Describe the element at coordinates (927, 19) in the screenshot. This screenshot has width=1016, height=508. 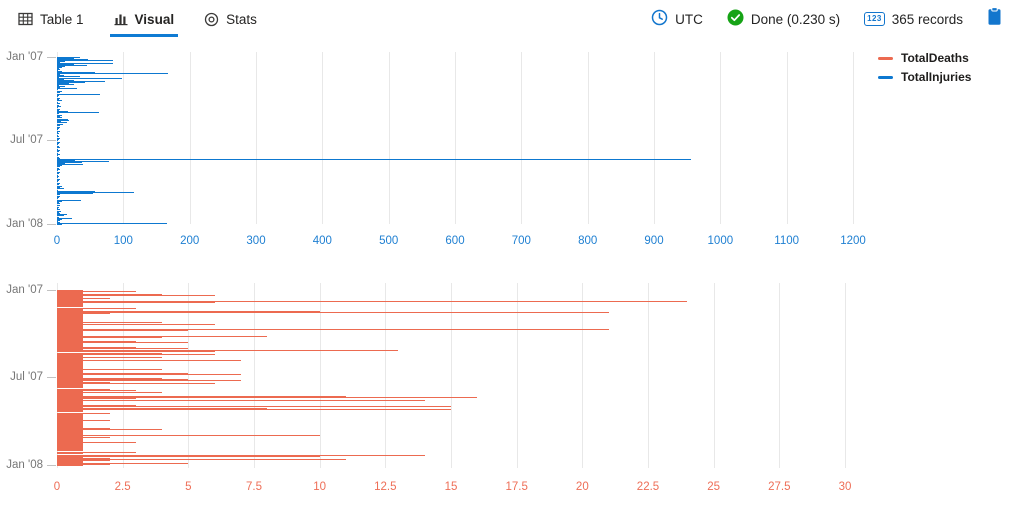
I see `record-count-label: 365 records` at that location.